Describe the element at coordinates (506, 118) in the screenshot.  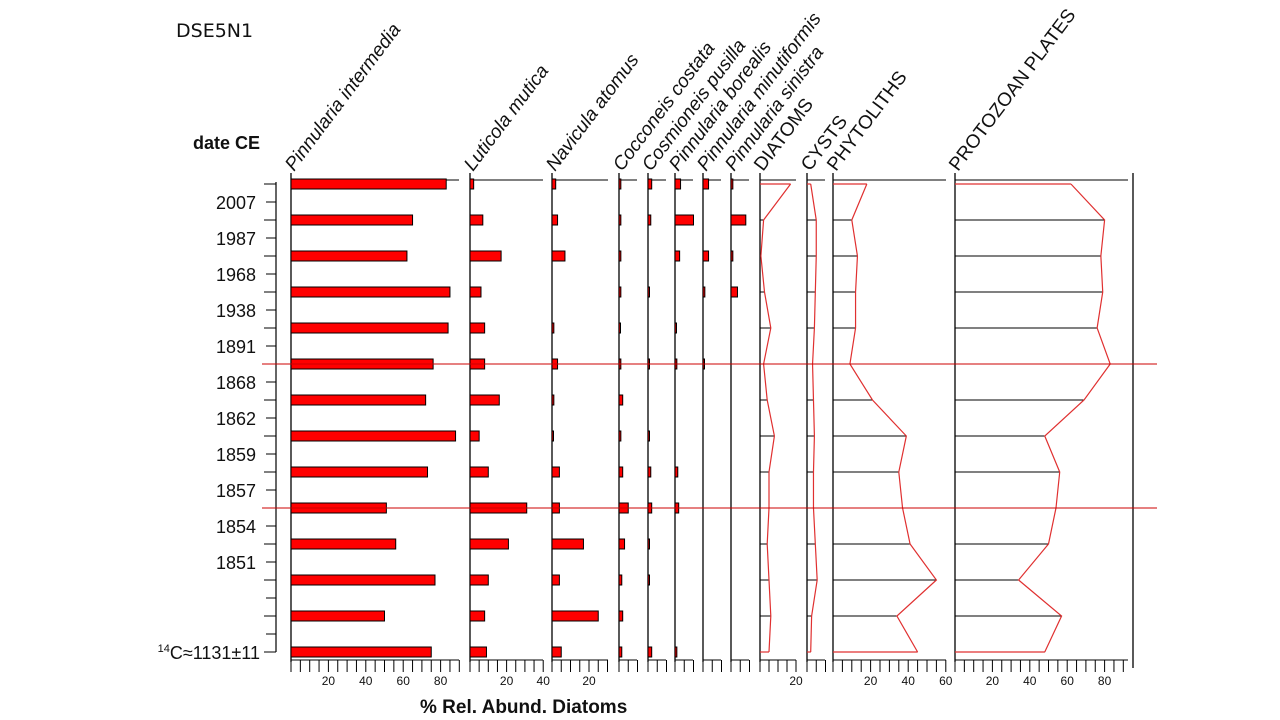
I see `panel-header-label: Luticola mutica` at that location.